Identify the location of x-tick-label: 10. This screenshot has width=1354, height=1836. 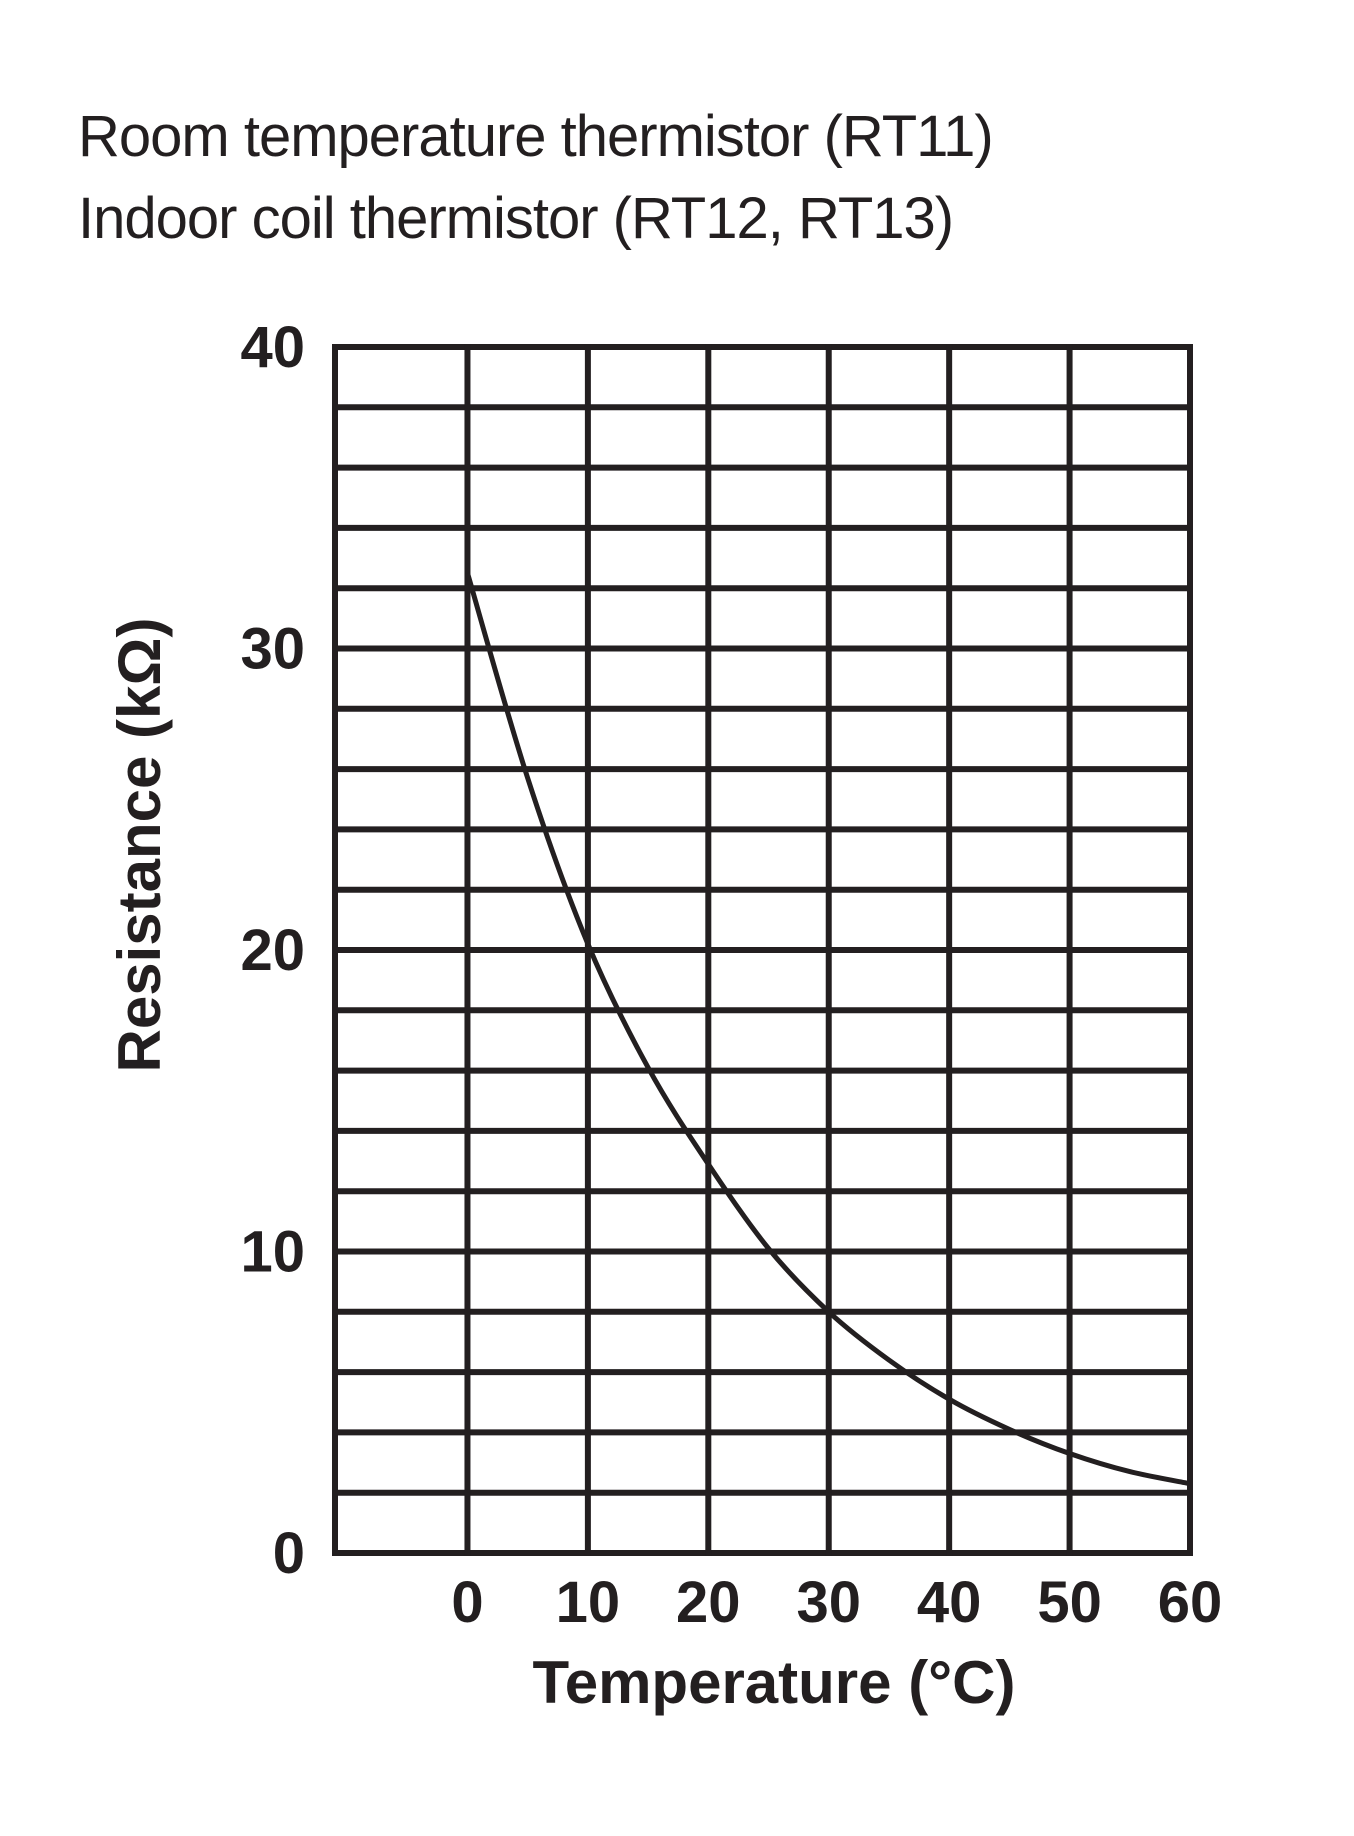
(588, 1602).